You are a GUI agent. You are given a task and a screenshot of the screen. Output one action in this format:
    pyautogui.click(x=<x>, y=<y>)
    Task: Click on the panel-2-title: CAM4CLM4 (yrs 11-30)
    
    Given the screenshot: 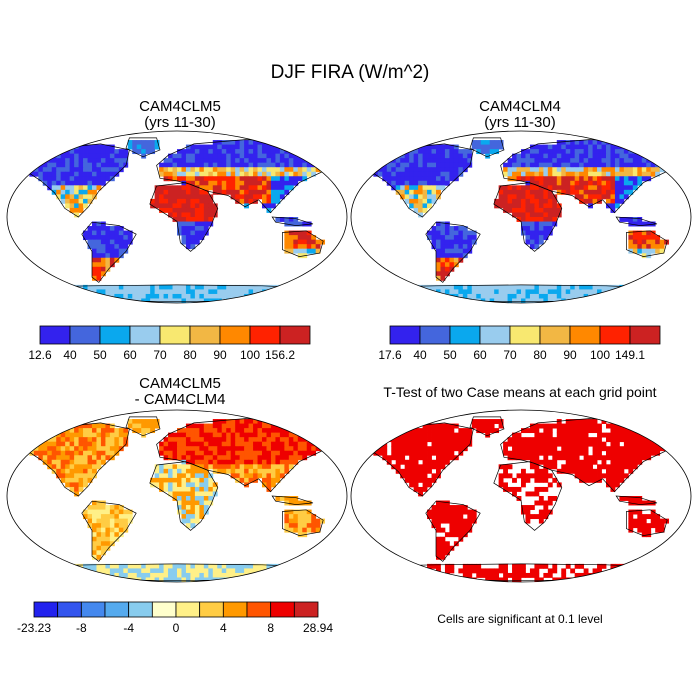 What is the action you would take?
    pyautogui.click(x=520, y=115)
    